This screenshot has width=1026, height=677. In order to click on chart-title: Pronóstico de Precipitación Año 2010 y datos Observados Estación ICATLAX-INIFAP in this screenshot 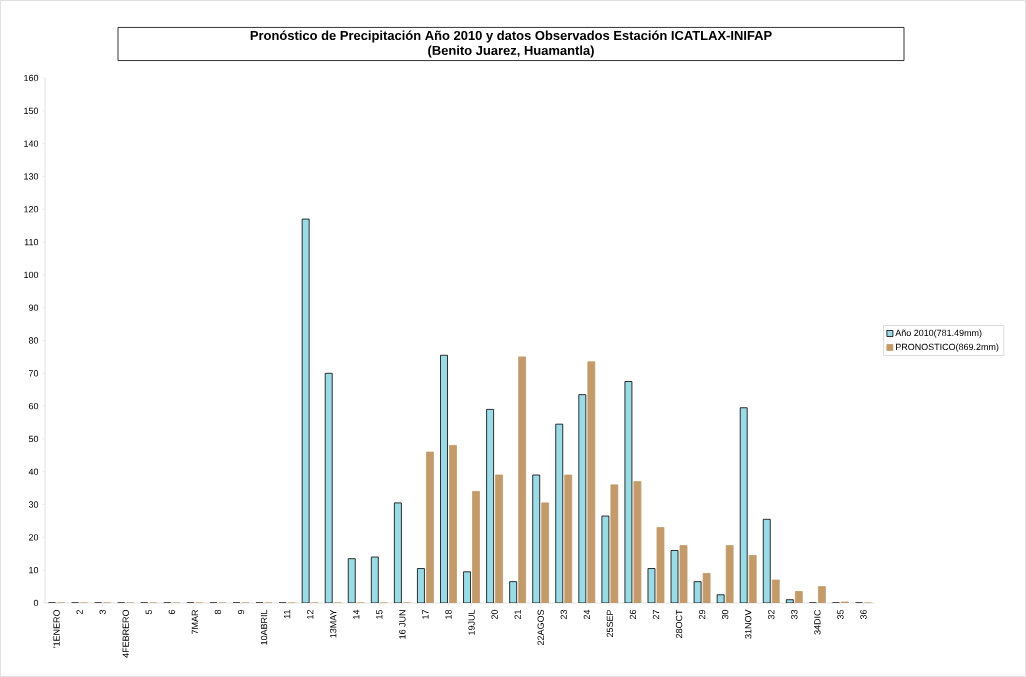, I will do `click(511, 36)`.